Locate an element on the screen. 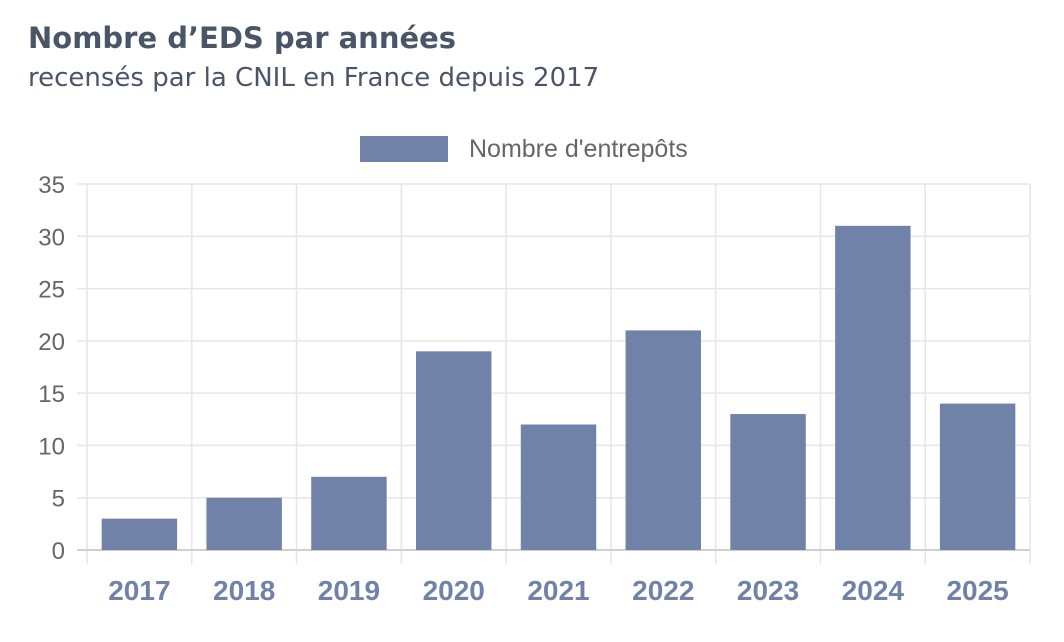 Image resolution: width=1064 pixels, height=642 pixels. x-tick-label: 2019 is located at coordinates (349, 590).